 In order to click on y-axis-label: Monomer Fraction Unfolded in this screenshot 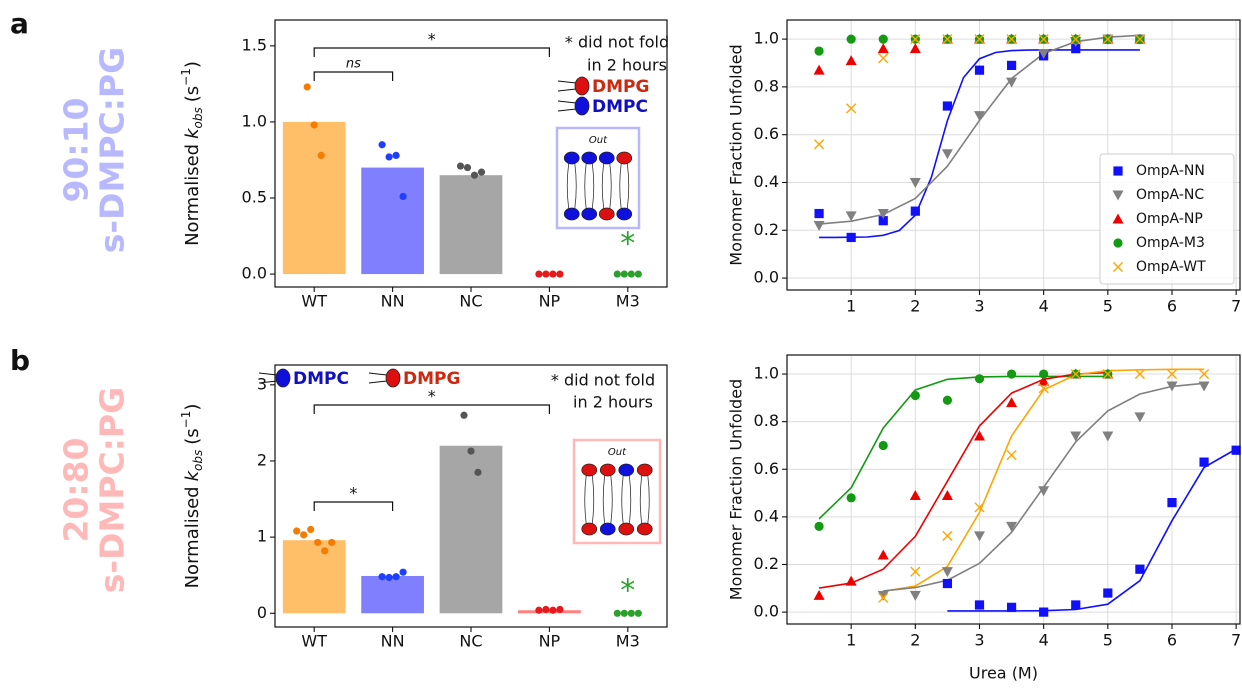, I will do `click(736, 489)`.